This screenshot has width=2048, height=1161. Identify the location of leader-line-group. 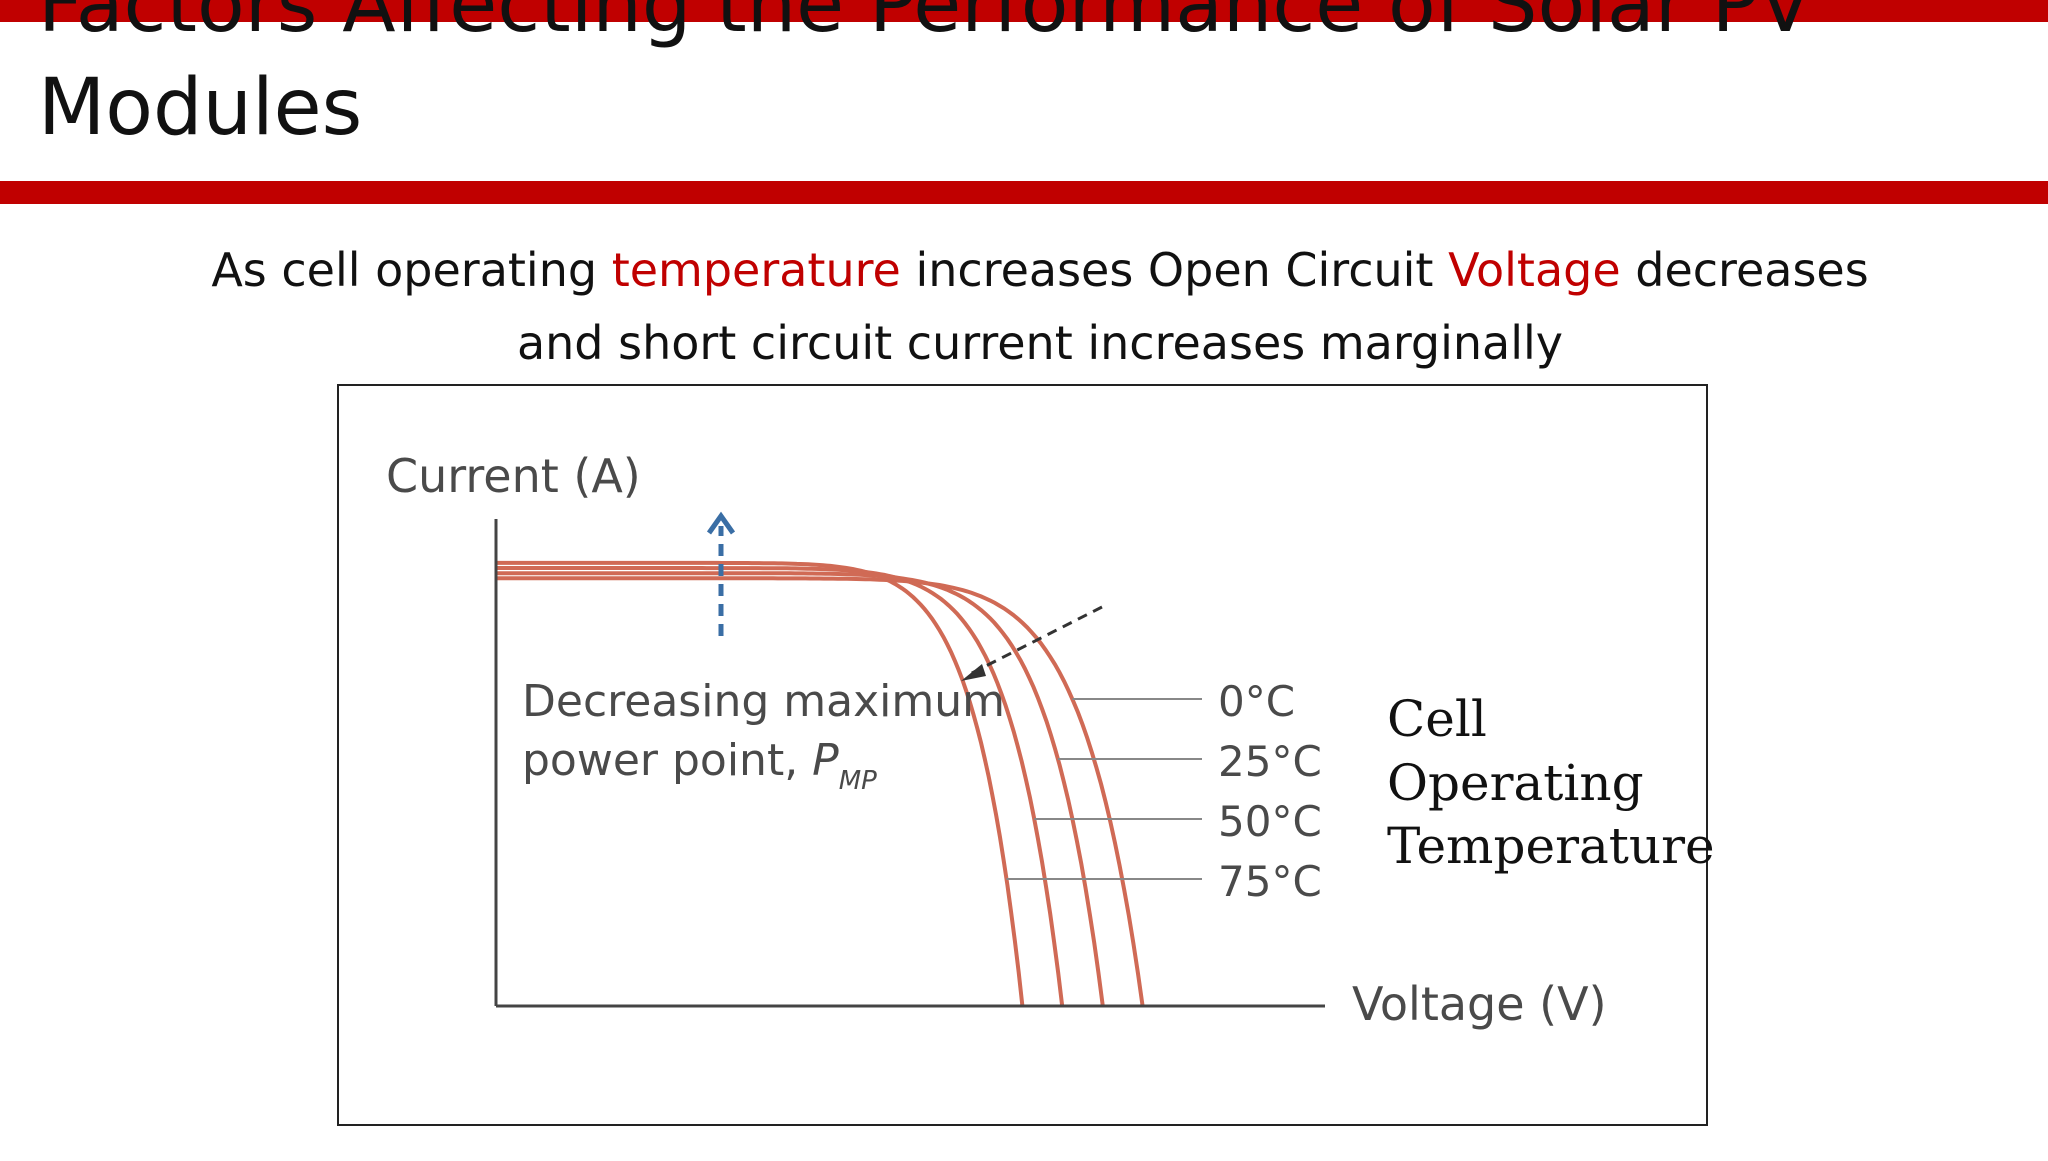
(1104, 789).